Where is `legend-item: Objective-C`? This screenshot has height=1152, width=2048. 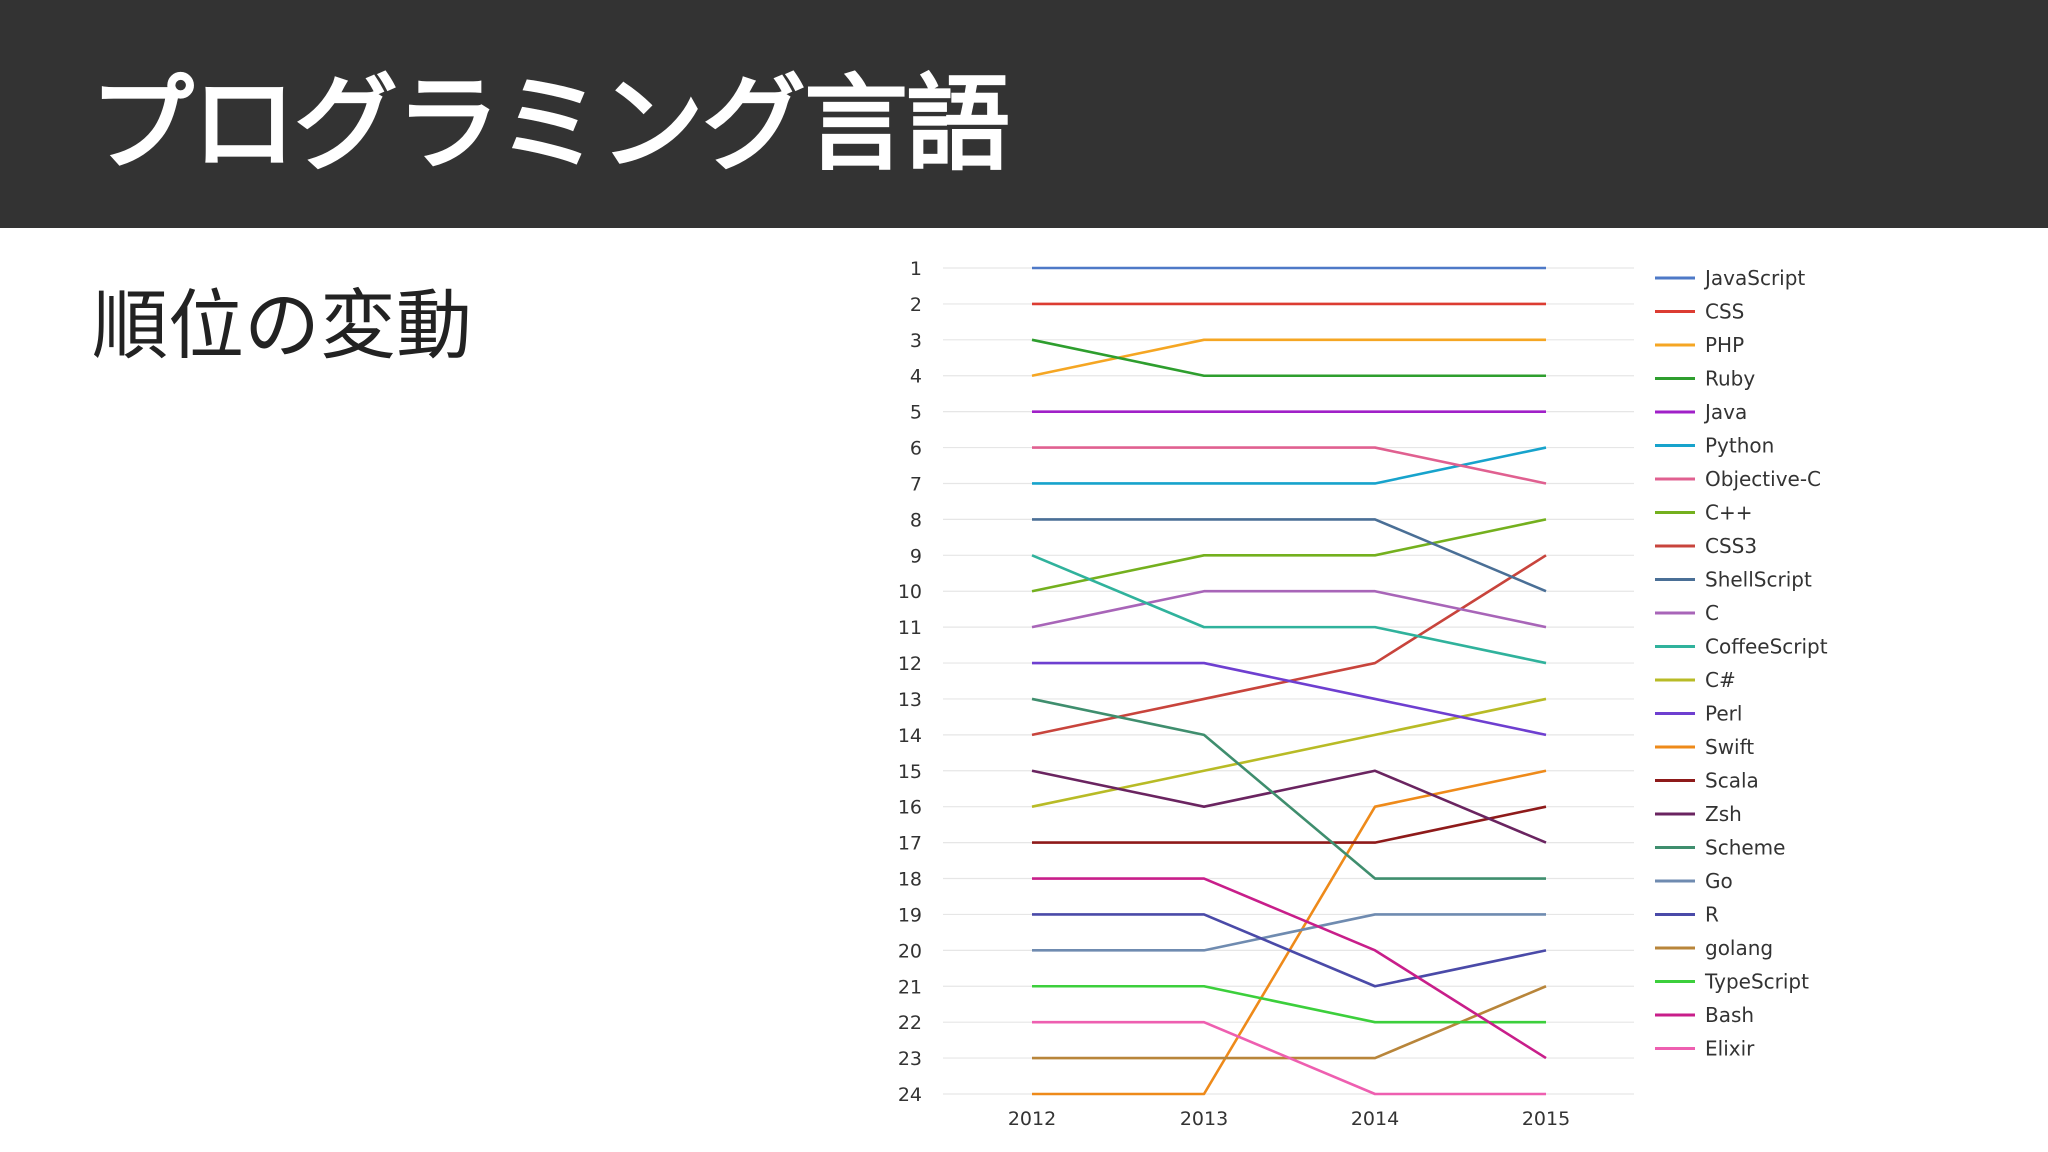
legend-item: Objective-C is located at coordinates (1738, 479).